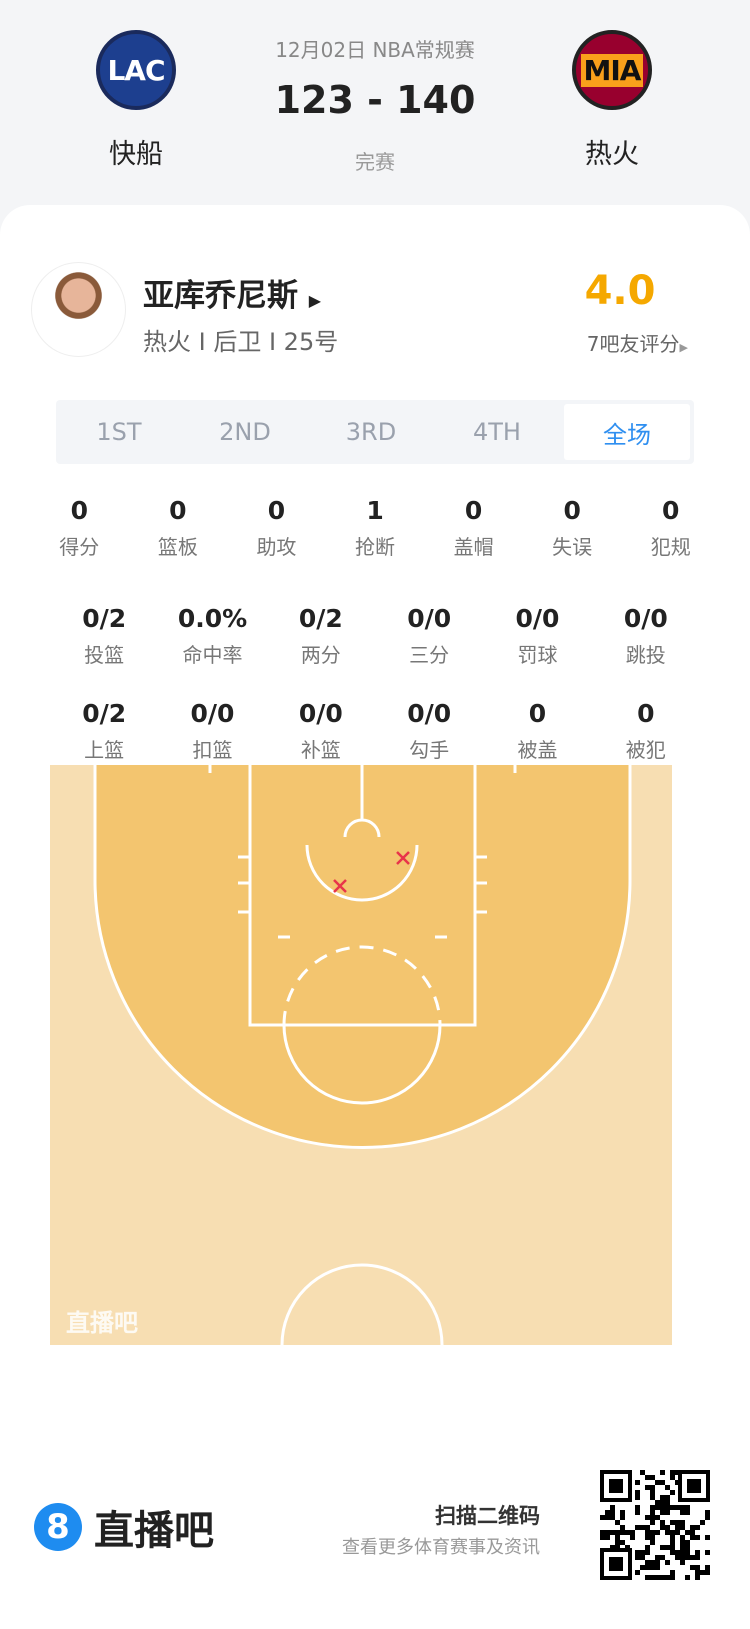 This screenshot has height=1629, width=750. I want to click on stat-label: 罚球, so click(537, 655).